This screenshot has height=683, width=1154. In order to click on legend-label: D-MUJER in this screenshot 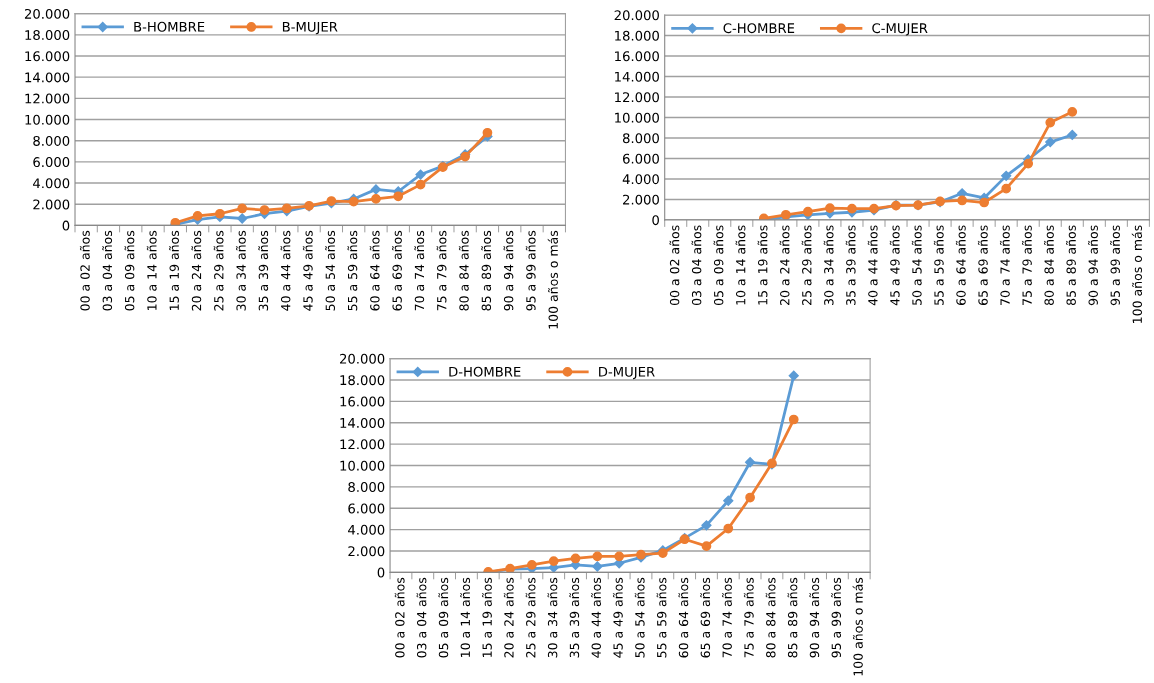, I will do `click(627, 373)`.